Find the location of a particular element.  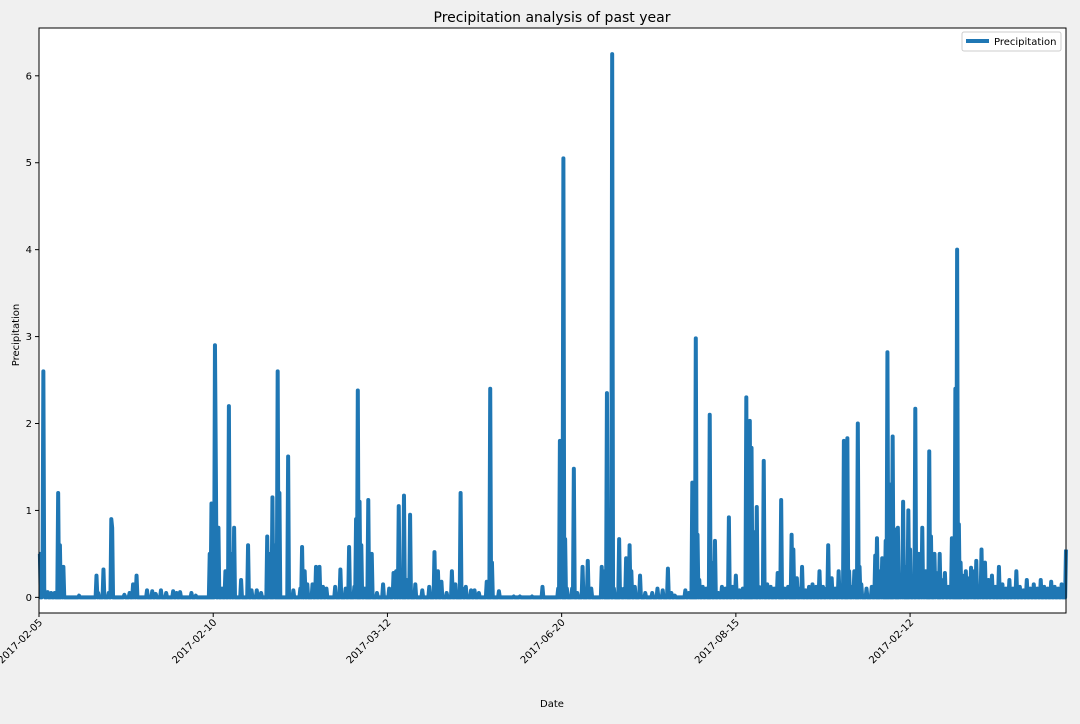

x-tick-label: 2017-03-12 is located at coordinates (369, 641).